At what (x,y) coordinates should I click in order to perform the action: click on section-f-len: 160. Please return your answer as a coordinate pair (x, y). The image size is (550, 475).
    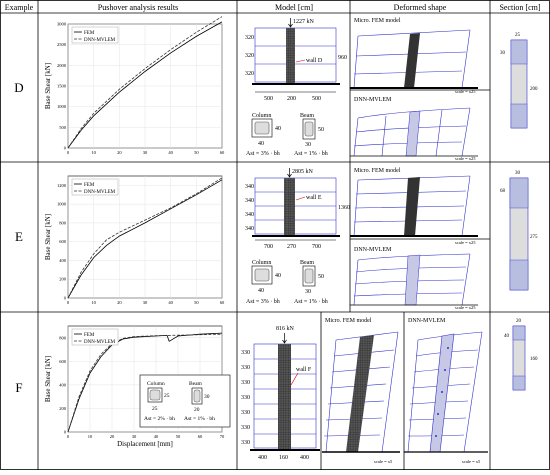
    Looking at the image, I should click on (534, 359).